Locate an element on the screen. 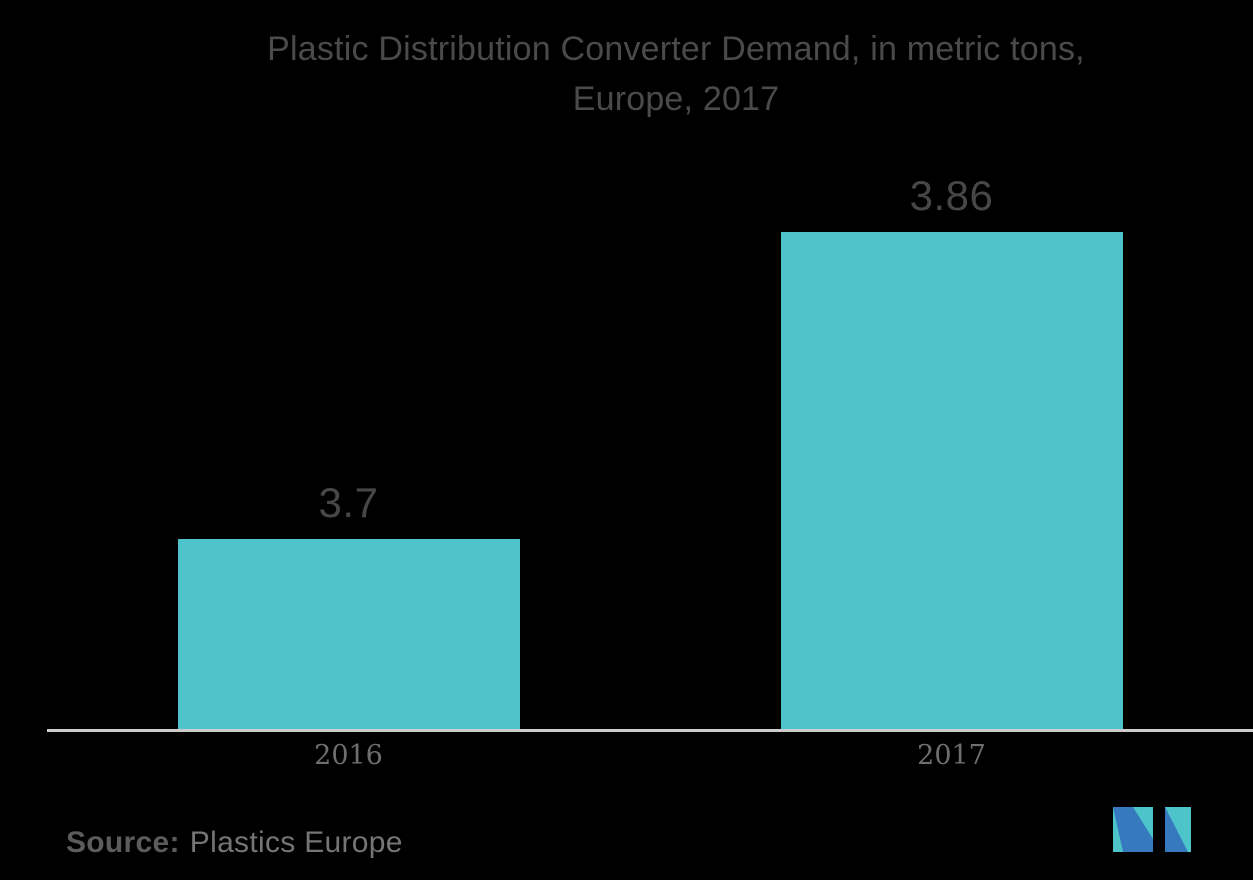 This screenshot has height=880, width=1253. x-axis-label-2017: 2017 is located at coordinates (951, 755).